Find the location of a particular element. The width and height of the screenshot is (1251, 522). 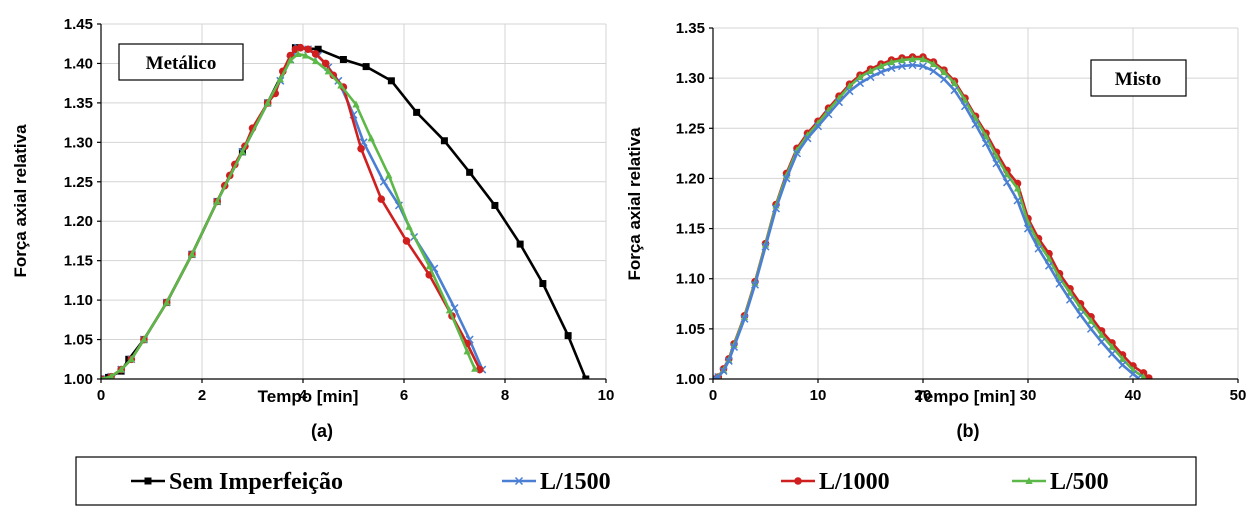

annotation-box-a: Metálico is located at coordinates (181, 62).